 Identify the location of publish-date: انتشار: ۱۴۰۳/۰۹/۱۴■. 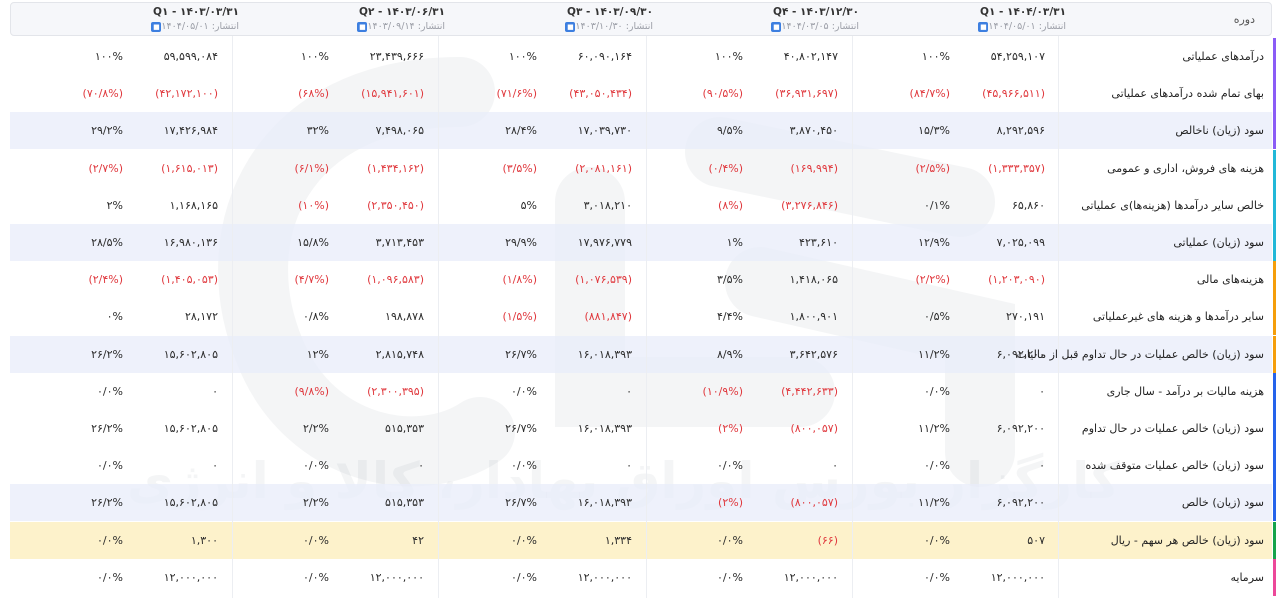
(399, 26).